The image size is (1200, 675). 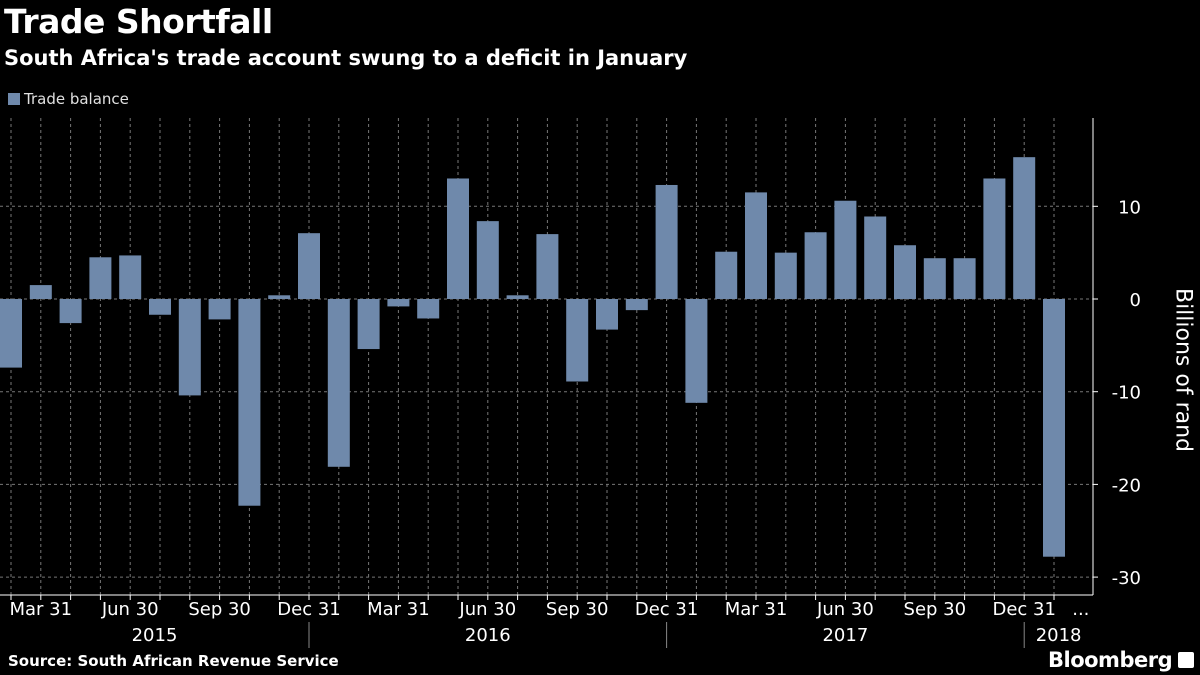 I want to click on bar-feb-2016, so click(x=368, y=324).